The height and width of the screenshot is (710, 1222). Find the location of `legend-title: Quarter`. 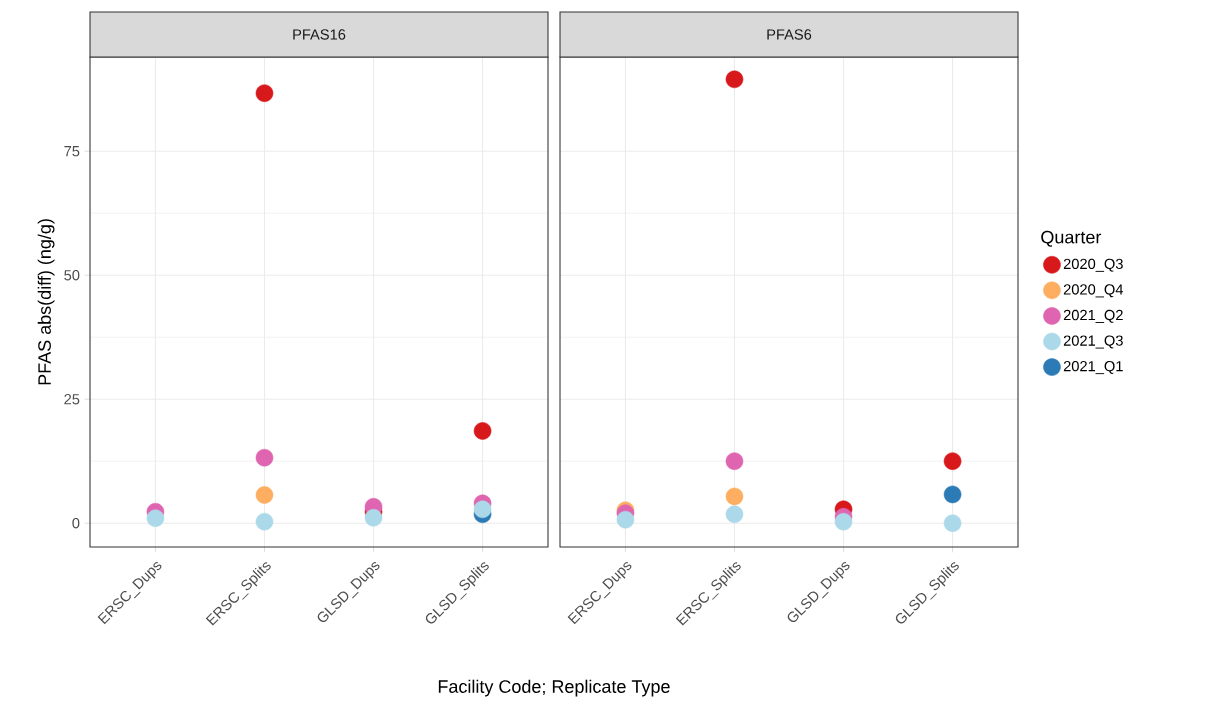

legend-title: Quarter is located at coordinates (1071, 238).